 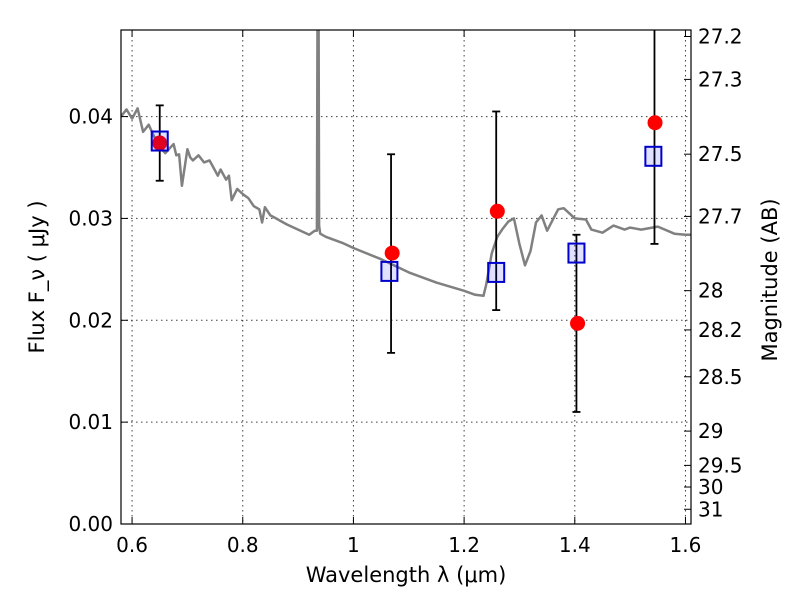 What do you see at coordinates (243, 545) in the screenshot?
I see `x-tick-label: 0.8` at bounding box center [243, 545].